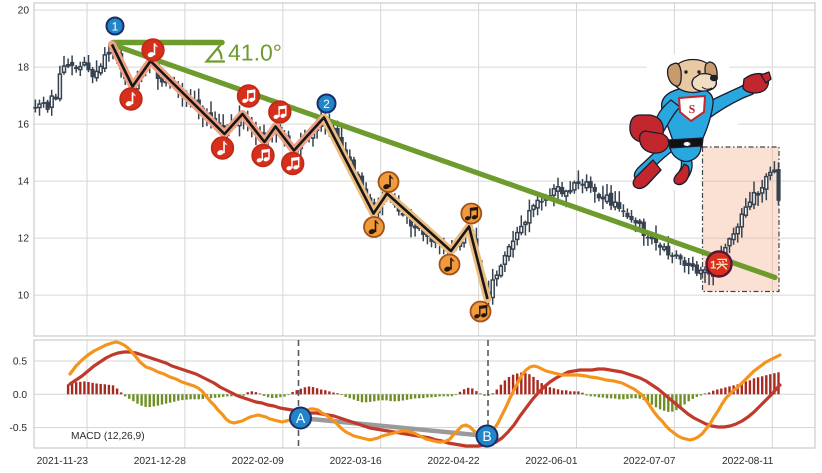 The height and width of the screenshot is (473, 822). What do you see at coordinates (24, 11) in the screenshot?
I see `svg-text: 20` at bounding box center [24, 11].